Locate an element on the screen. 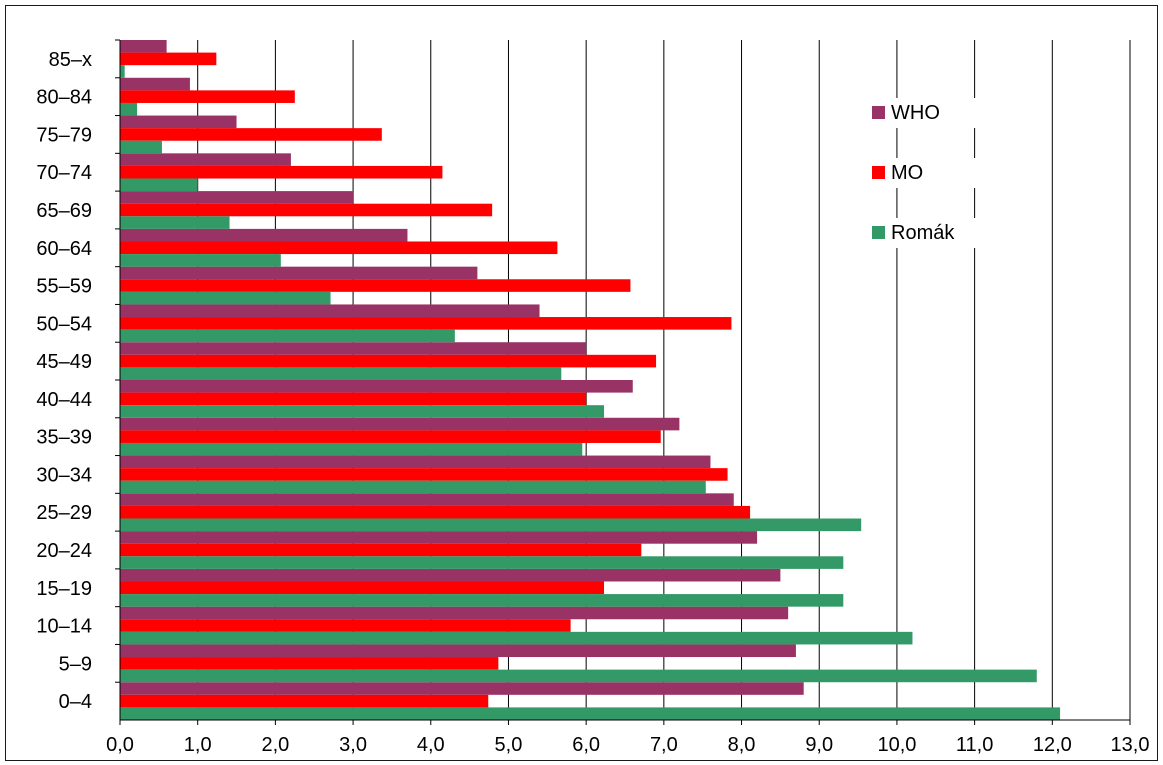 Image resolution: width=1163 pixels, height=765 pixels. y-category-label: 75–79 is located at coordinates (64, 135).